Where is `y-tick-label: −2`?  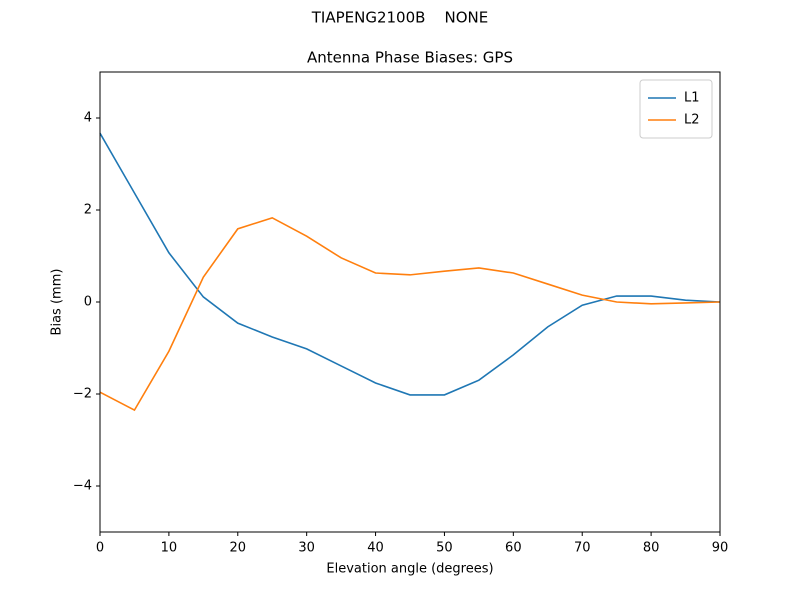 y-tick-label: −2 is located at coordinates (82, 394).